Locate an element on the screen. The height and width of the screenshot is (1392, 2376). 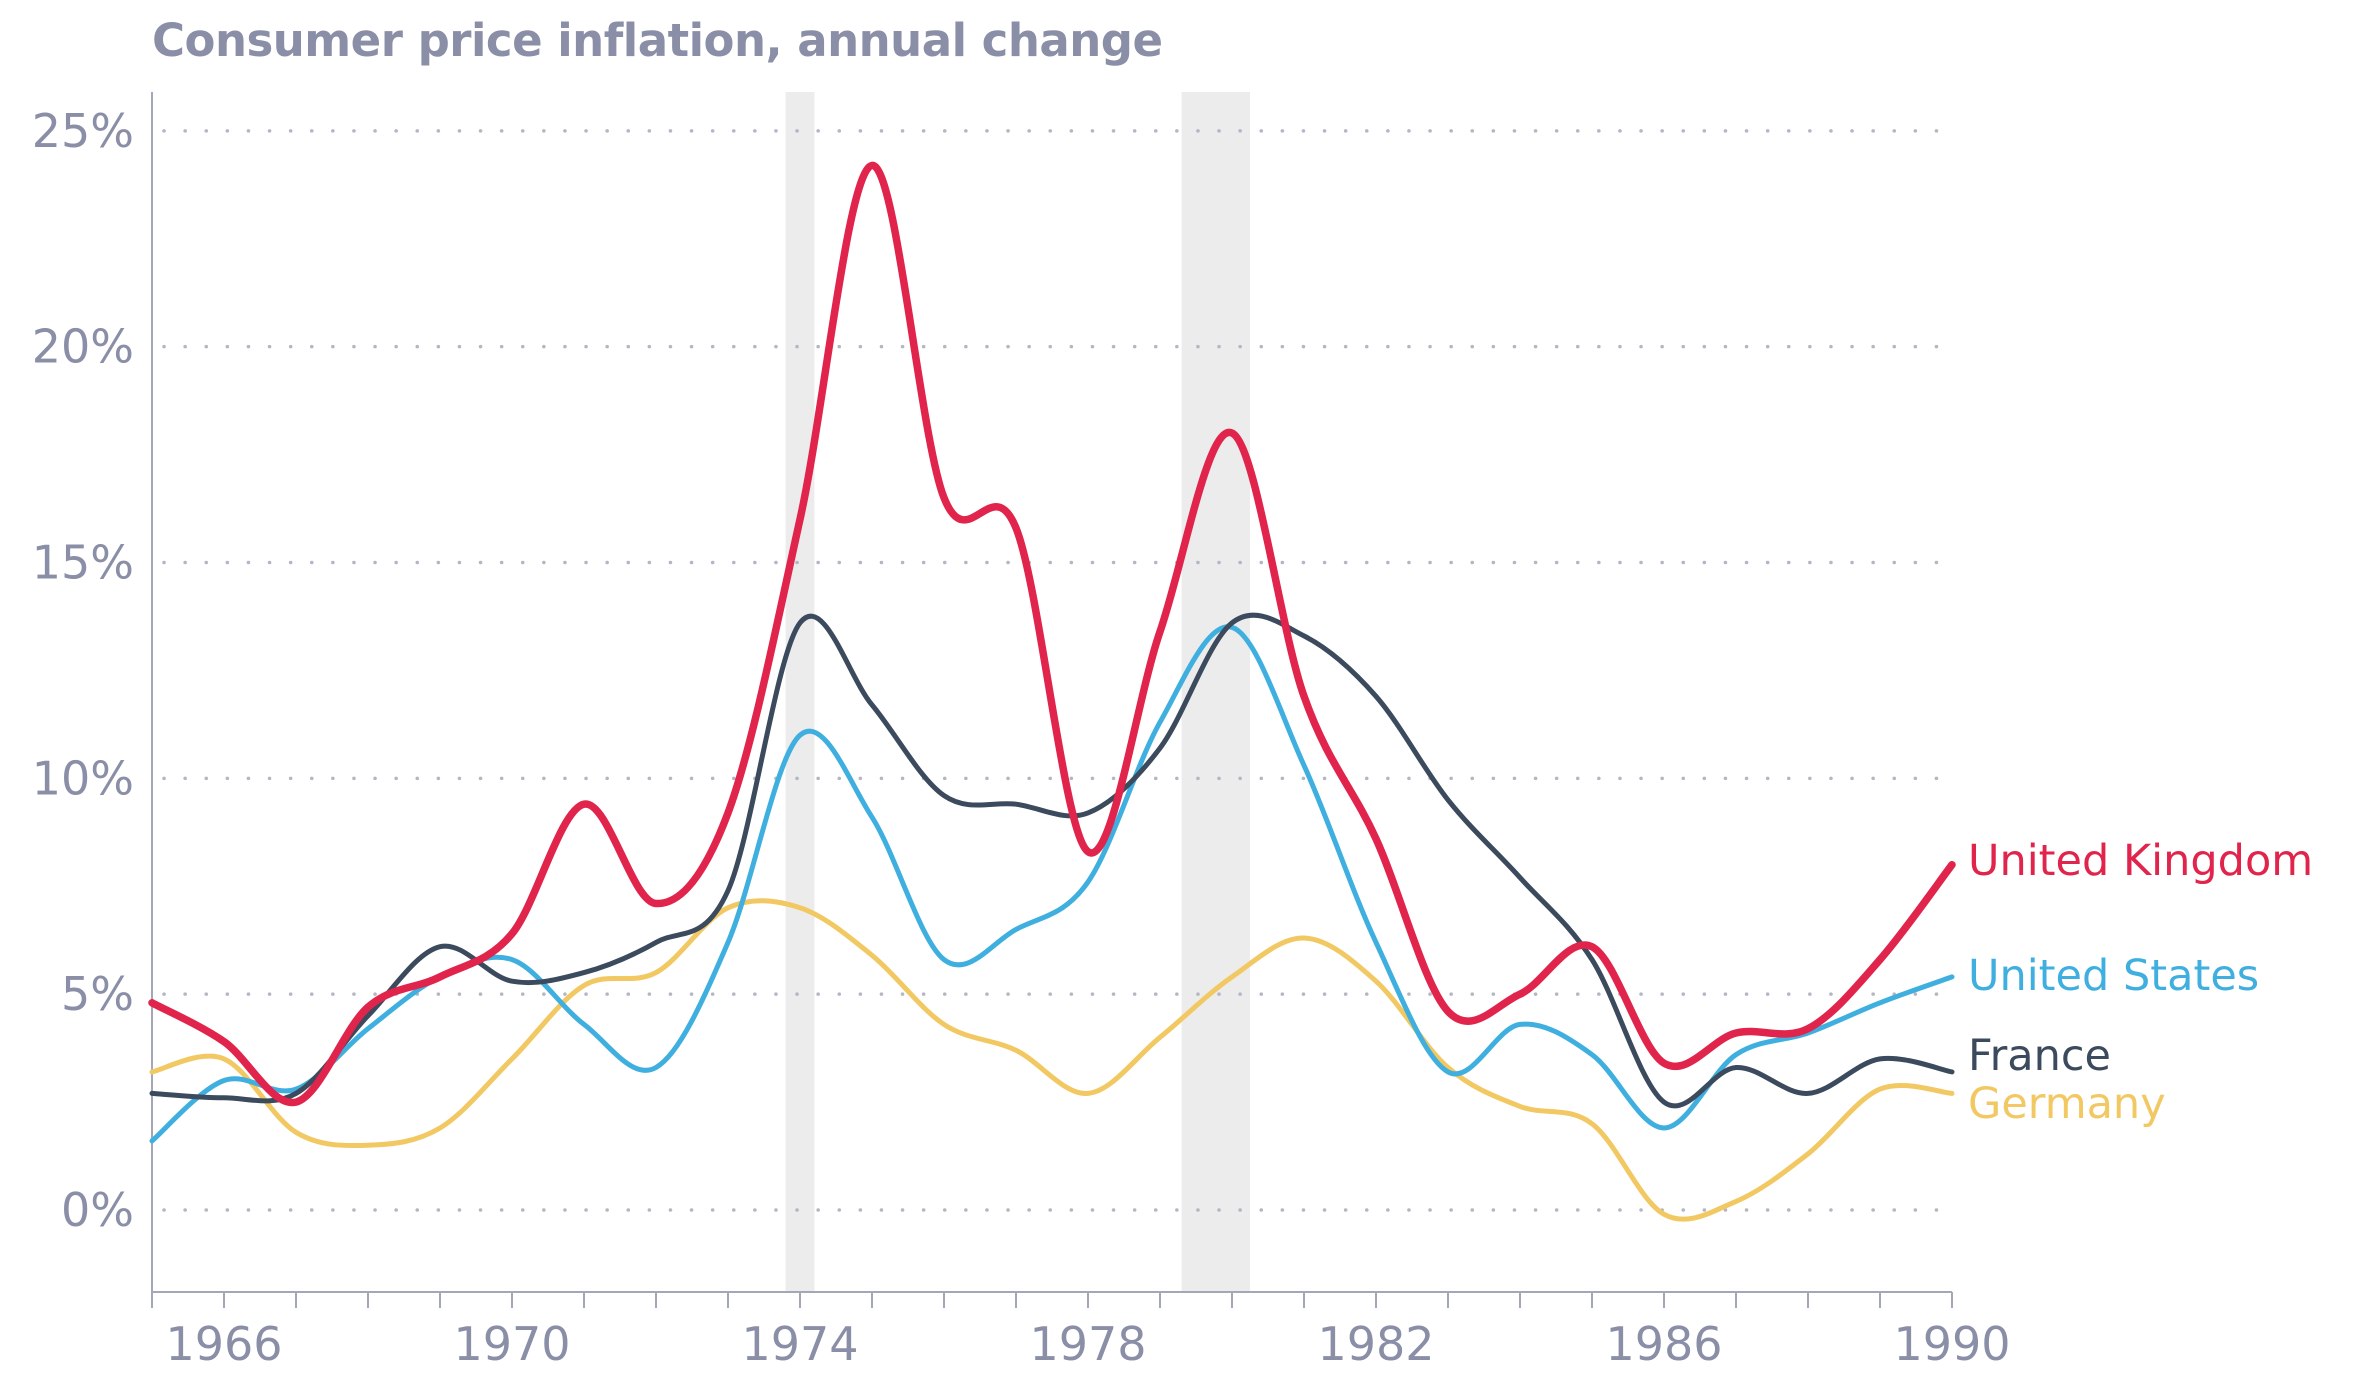
x-tick-label: 1990 is located at coordinates (1951, 1344).